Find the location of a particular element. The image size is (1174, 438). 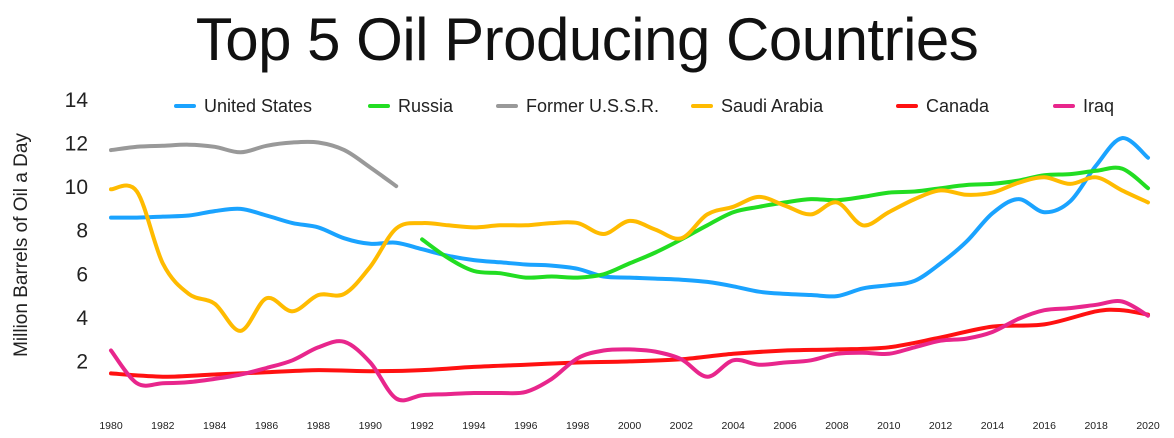

x-tick-label: 2000 is located at coordinates (630, 426).